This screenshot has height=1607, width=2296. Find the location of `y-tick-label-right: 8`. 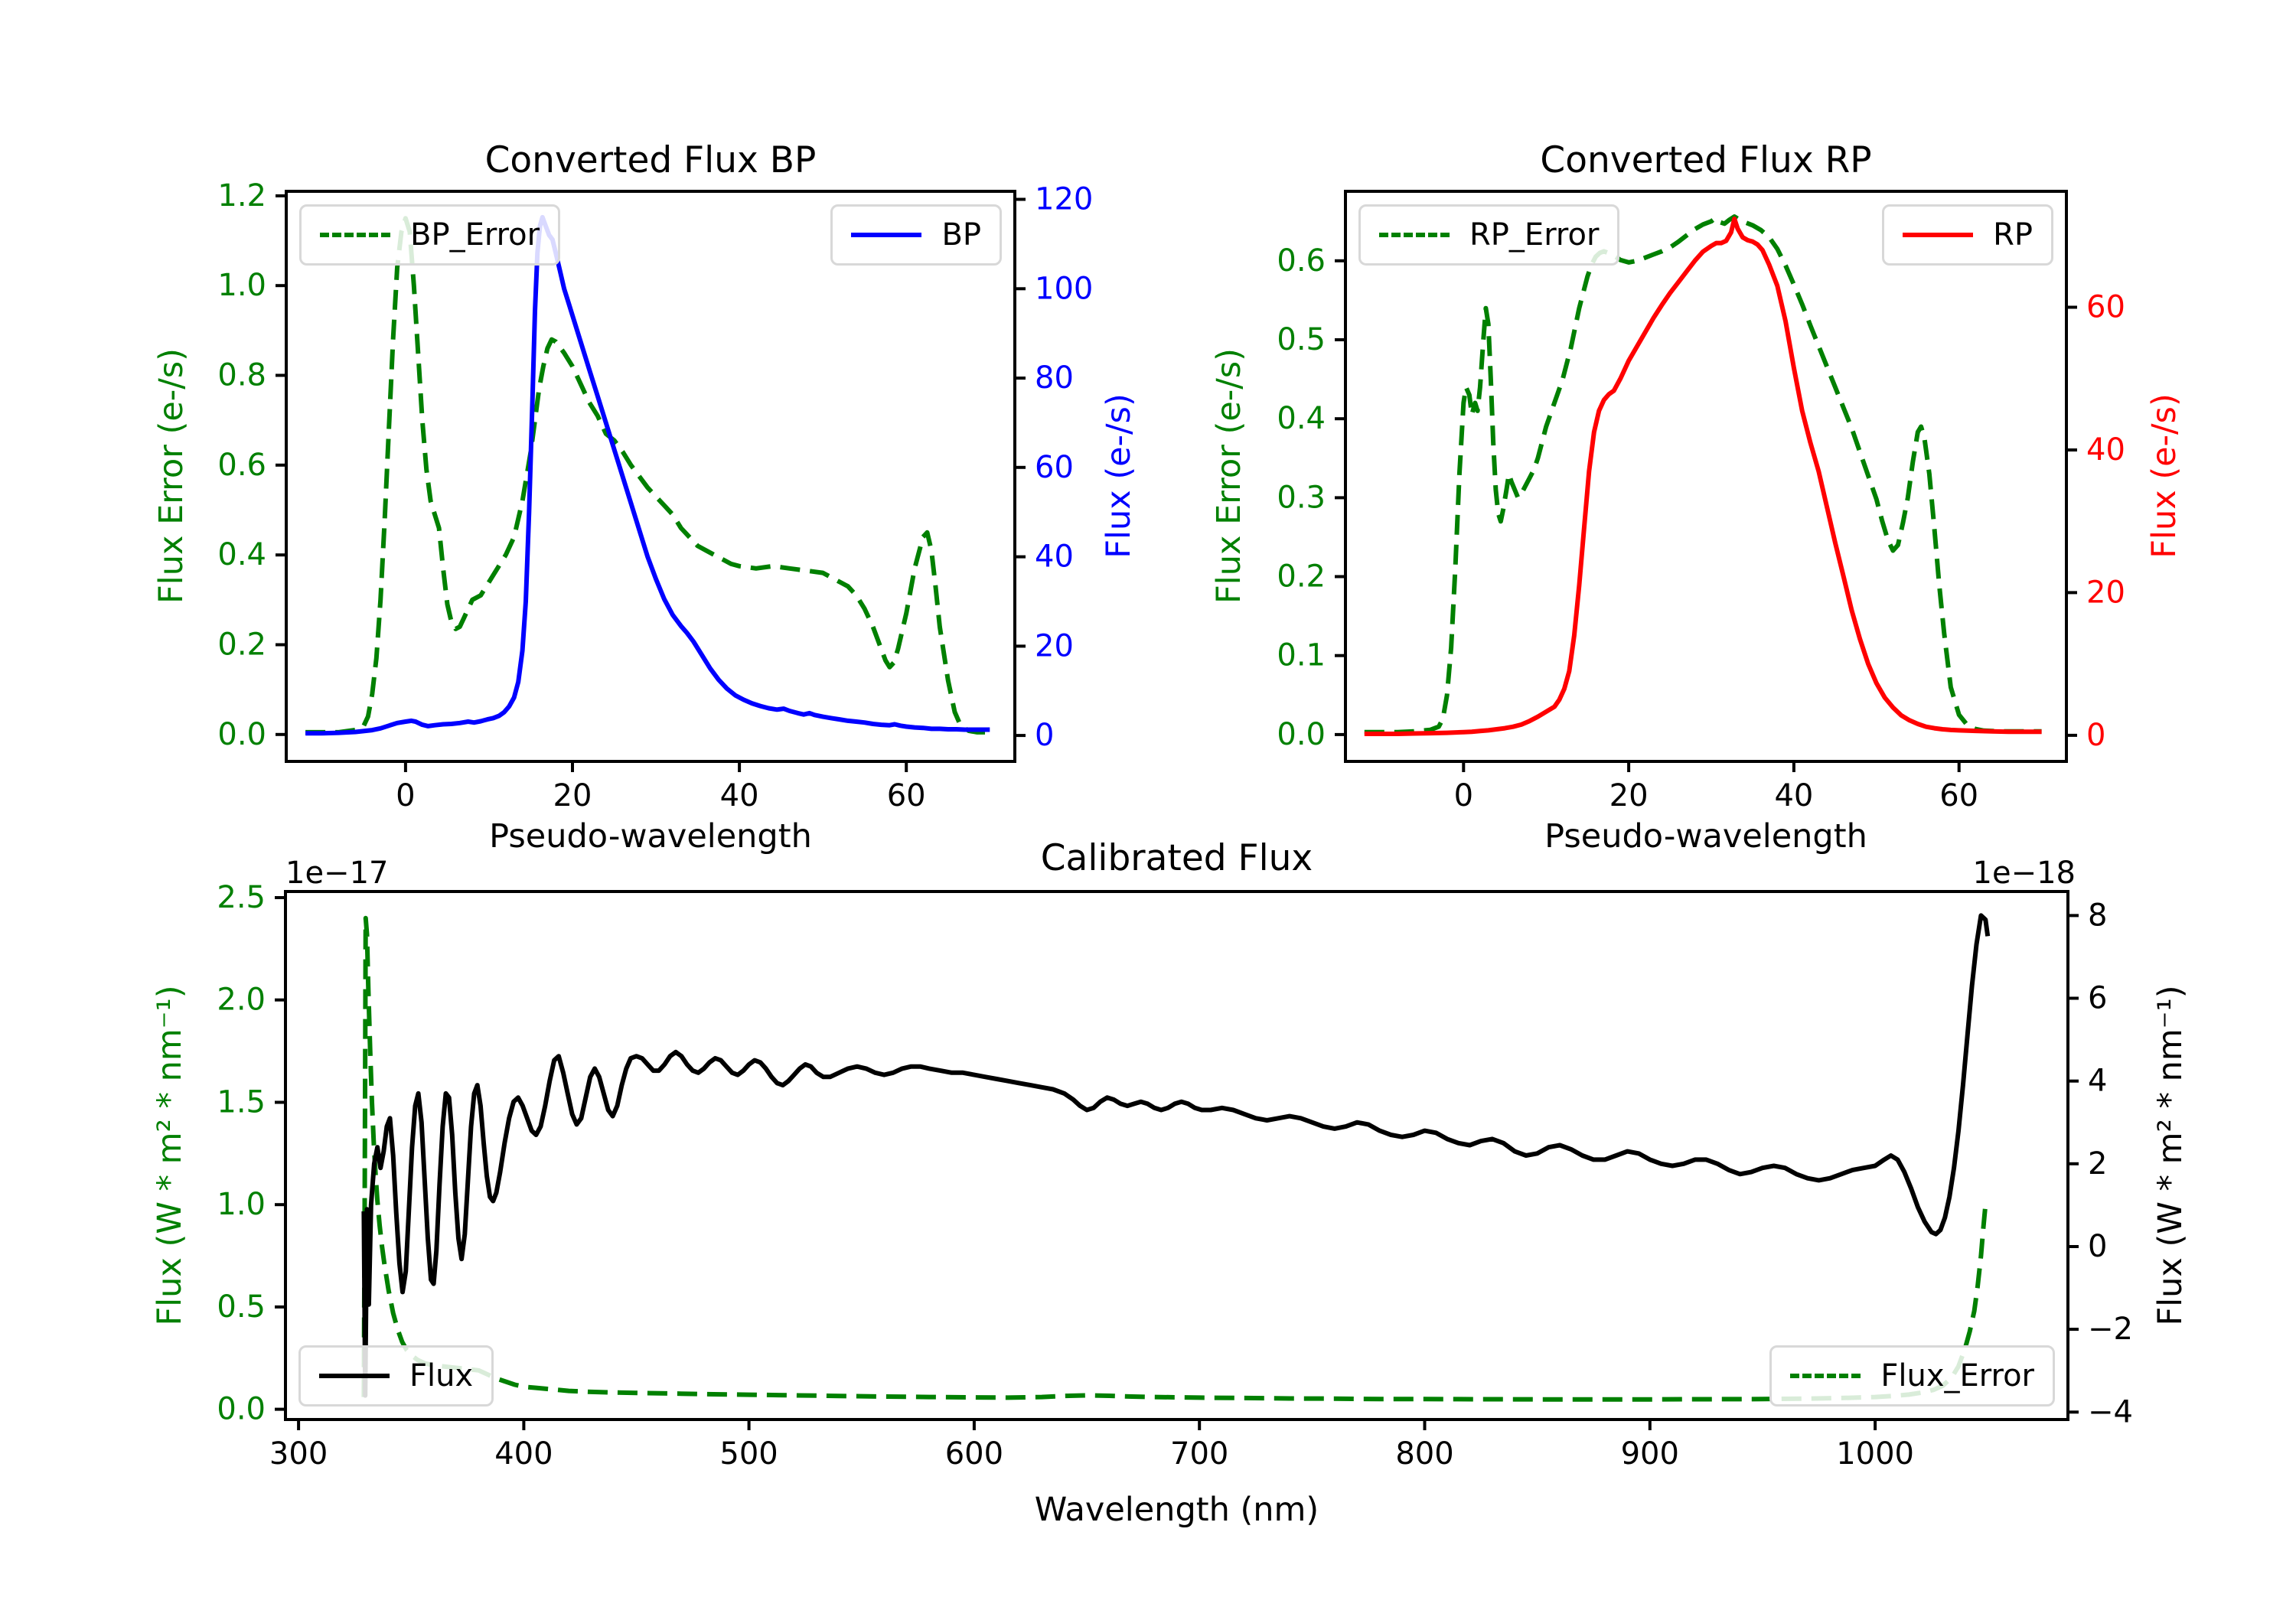

y-tick-label-right: 8 is located at coordinates (2097, 915).